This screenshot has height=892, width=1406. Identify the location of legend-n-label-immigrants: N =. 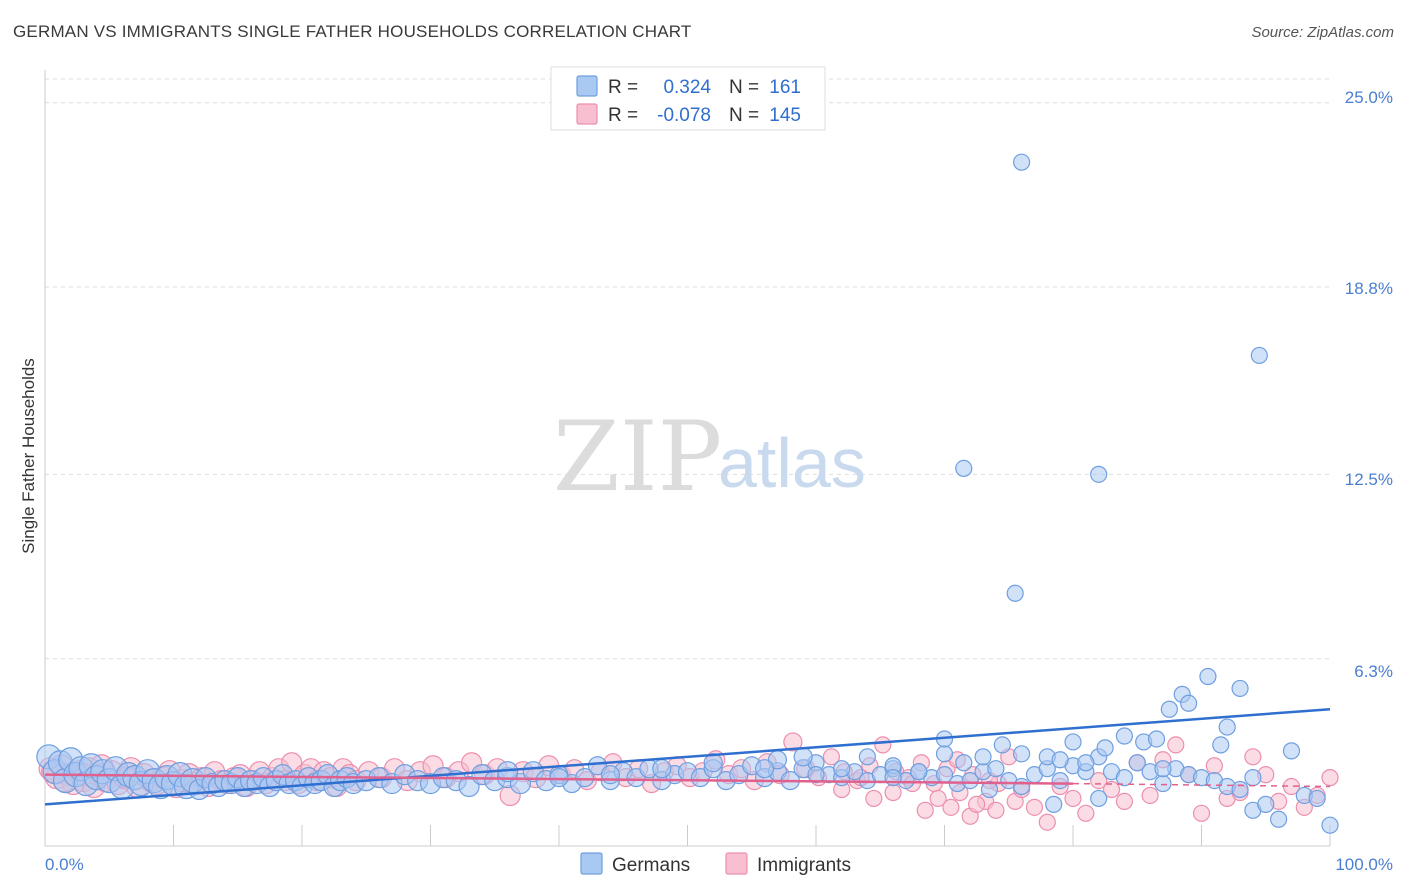
(744, 115).